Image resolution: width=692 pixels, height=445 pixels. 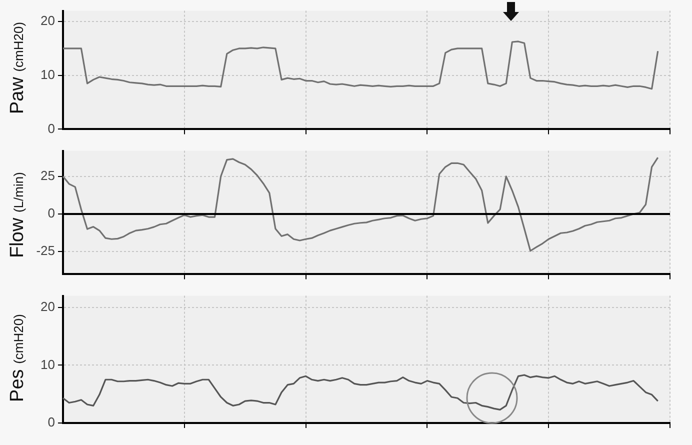 I want to click on y-axis-title: Paw (cmH20), so click(x=17, y=67).